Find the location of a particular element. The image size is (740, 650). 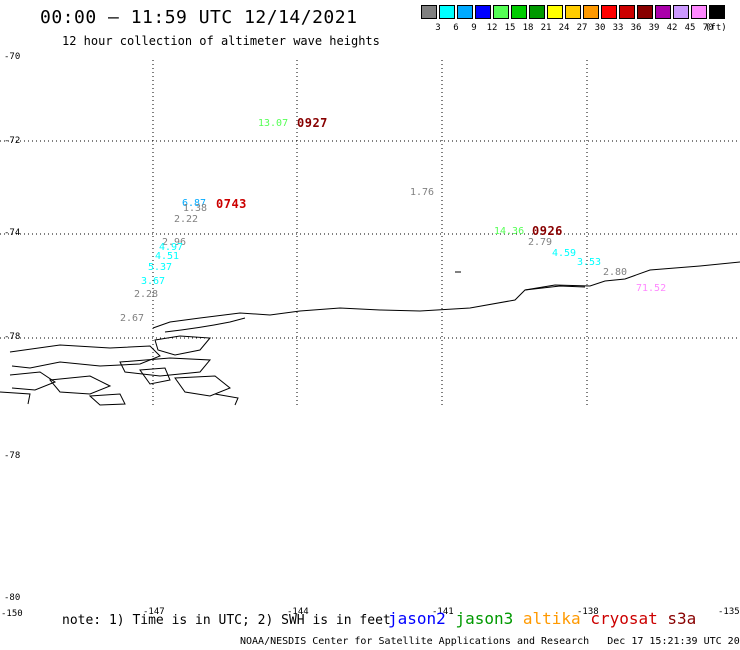

satellite-legend-item: altika is located at coordinates (551, 618).